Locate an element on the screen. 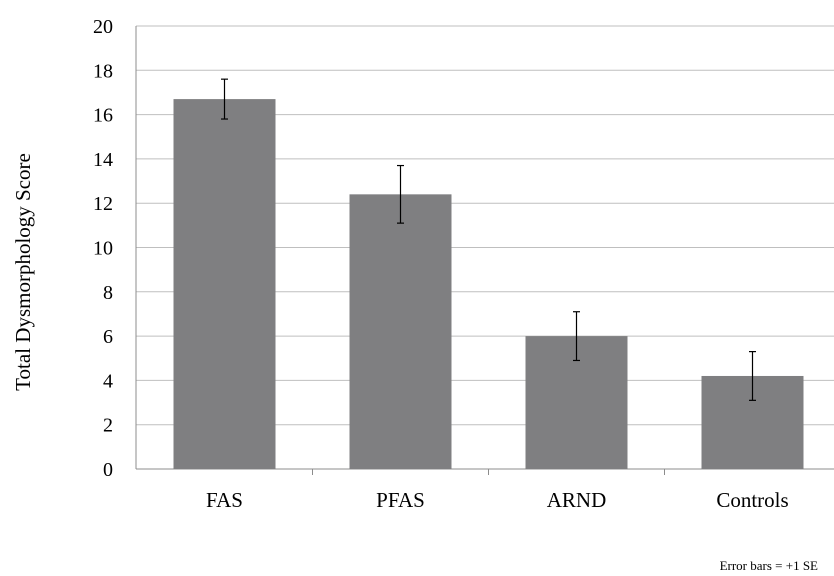 This screenshot has width=834, height=576. y-axis-label: Total Dysmorphology Score is located at coordinates (23, 272).